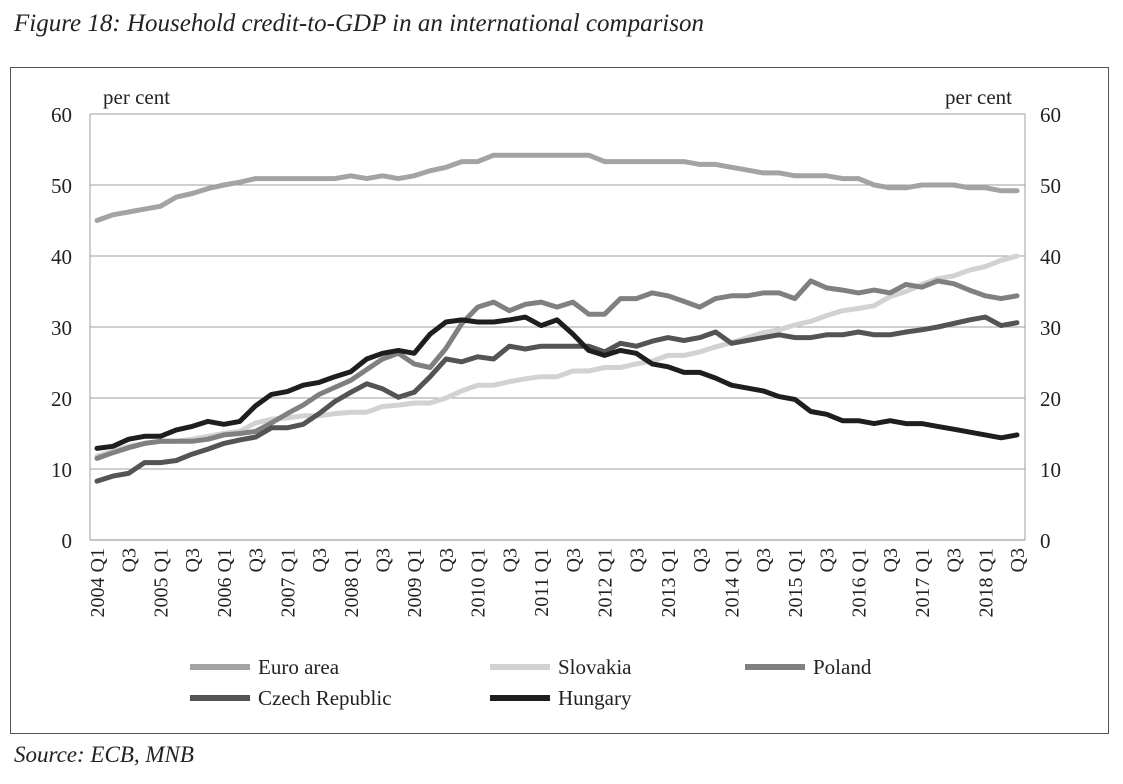 This screenshot has height=784, width=1123. Describe the element at coordinates (986, 582) in the screenshot. I see `x-tick-label: 2018 Q1` at that location.